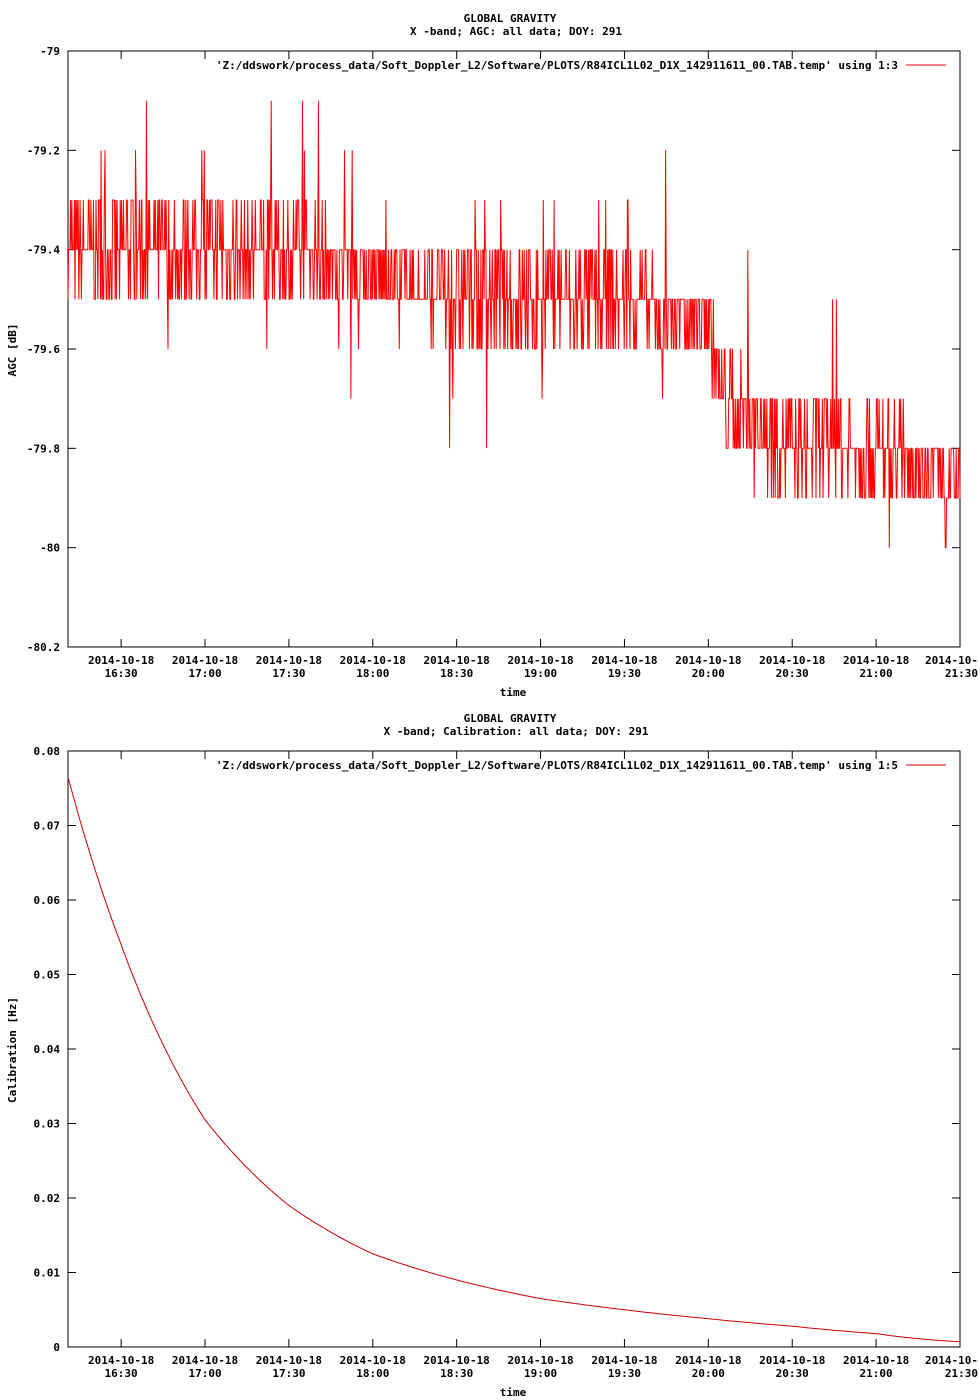 The image size is (980, 1400). Describe the element at coordinates (47, 975) in the screenshot. I see `y-tick-label: 0.05` at that location.